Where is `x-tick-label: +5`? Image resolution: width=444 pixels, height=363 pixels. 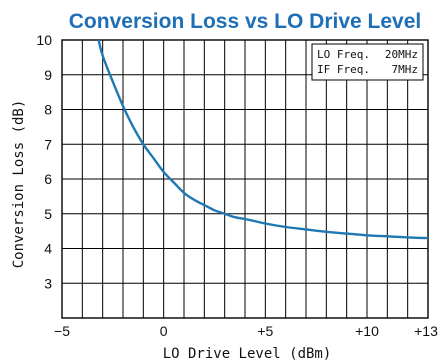
x-tick-label: +5 is located at coordinates (265, 331).